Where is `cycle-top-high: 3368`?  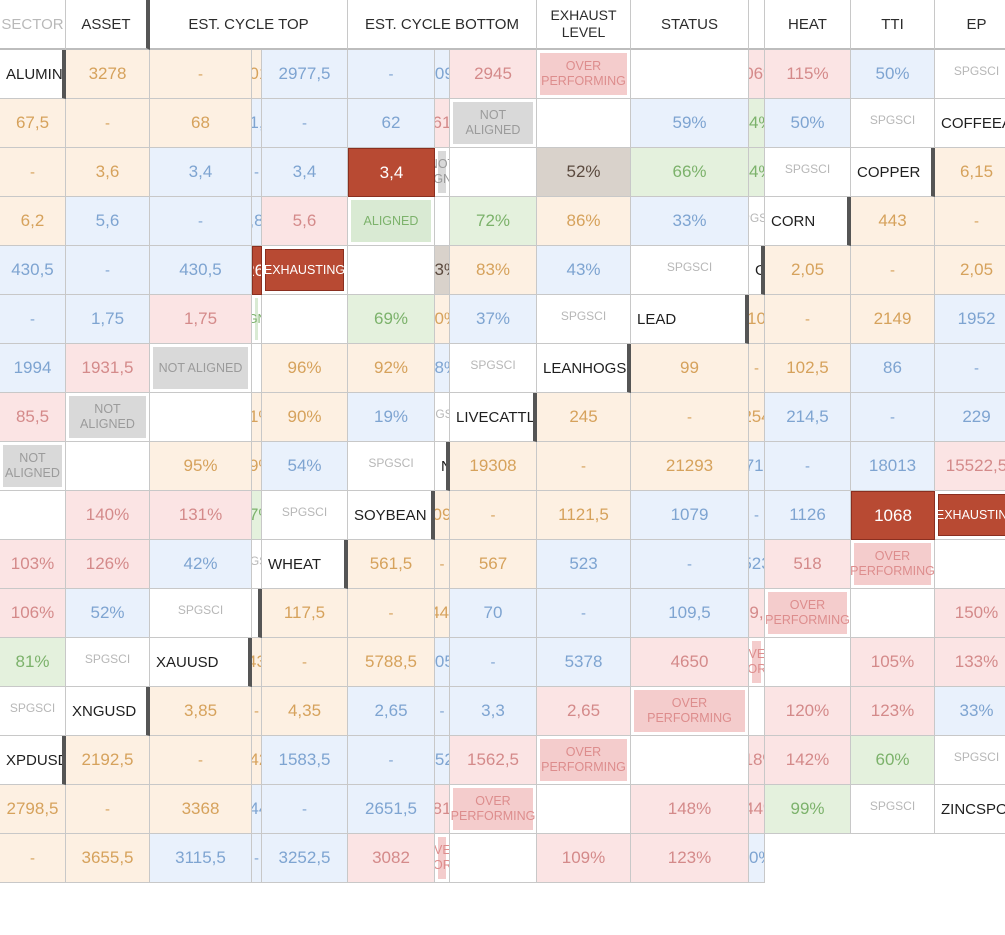 cycle-top-high: 3368 is located at coordinates (201, 809).